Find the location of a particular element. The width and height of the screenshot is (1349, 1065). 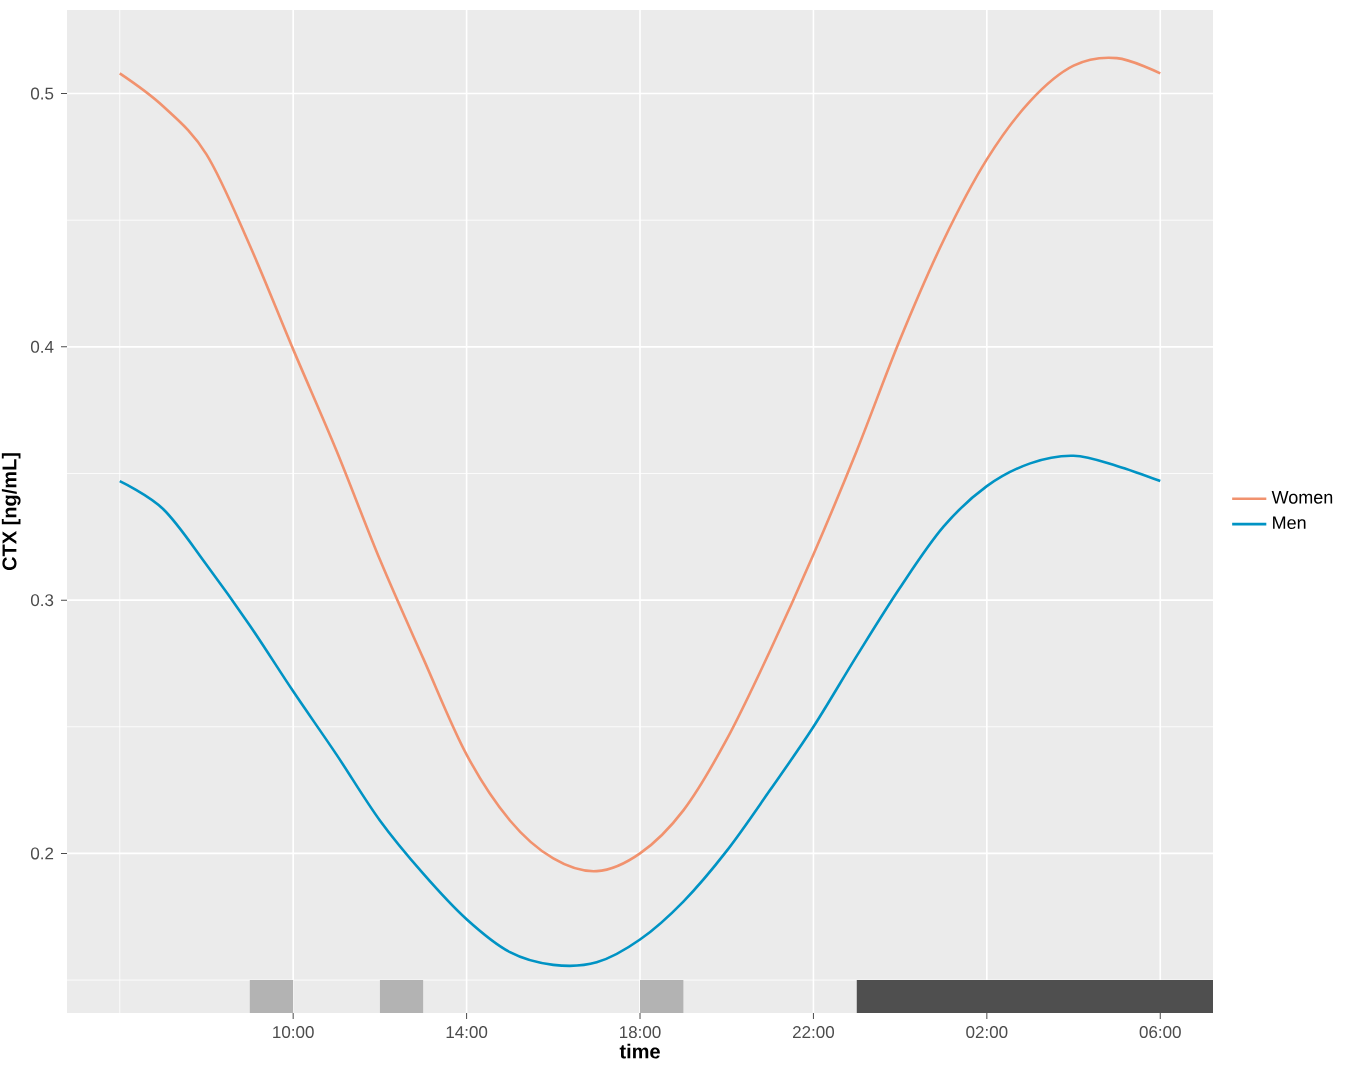

legend-label: Women is located at coordinates (1302, 497).